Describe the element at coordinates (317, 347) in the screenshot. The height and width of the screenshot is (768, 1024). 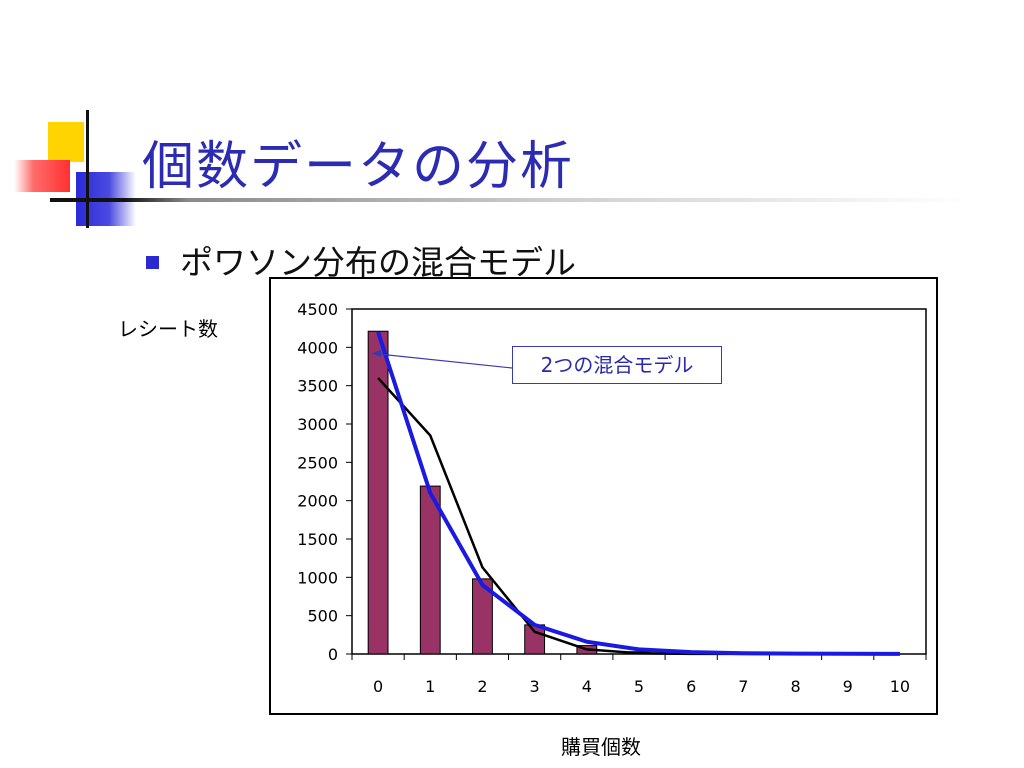
I see `y-tick-label: 4000` at that location.